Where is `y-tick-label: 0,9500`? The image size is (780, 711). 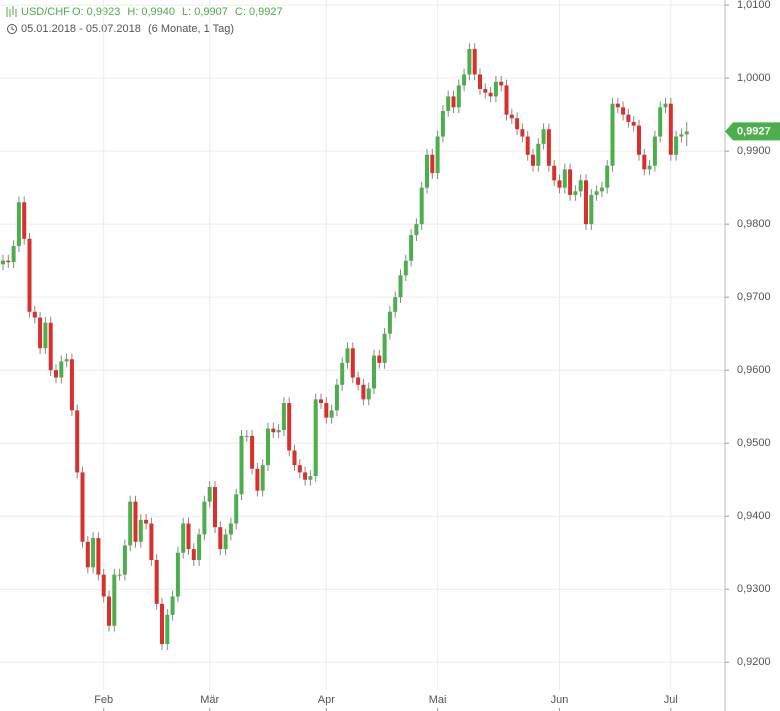 y-tick-label: 0,9500 is located at coordinates (754, 443).